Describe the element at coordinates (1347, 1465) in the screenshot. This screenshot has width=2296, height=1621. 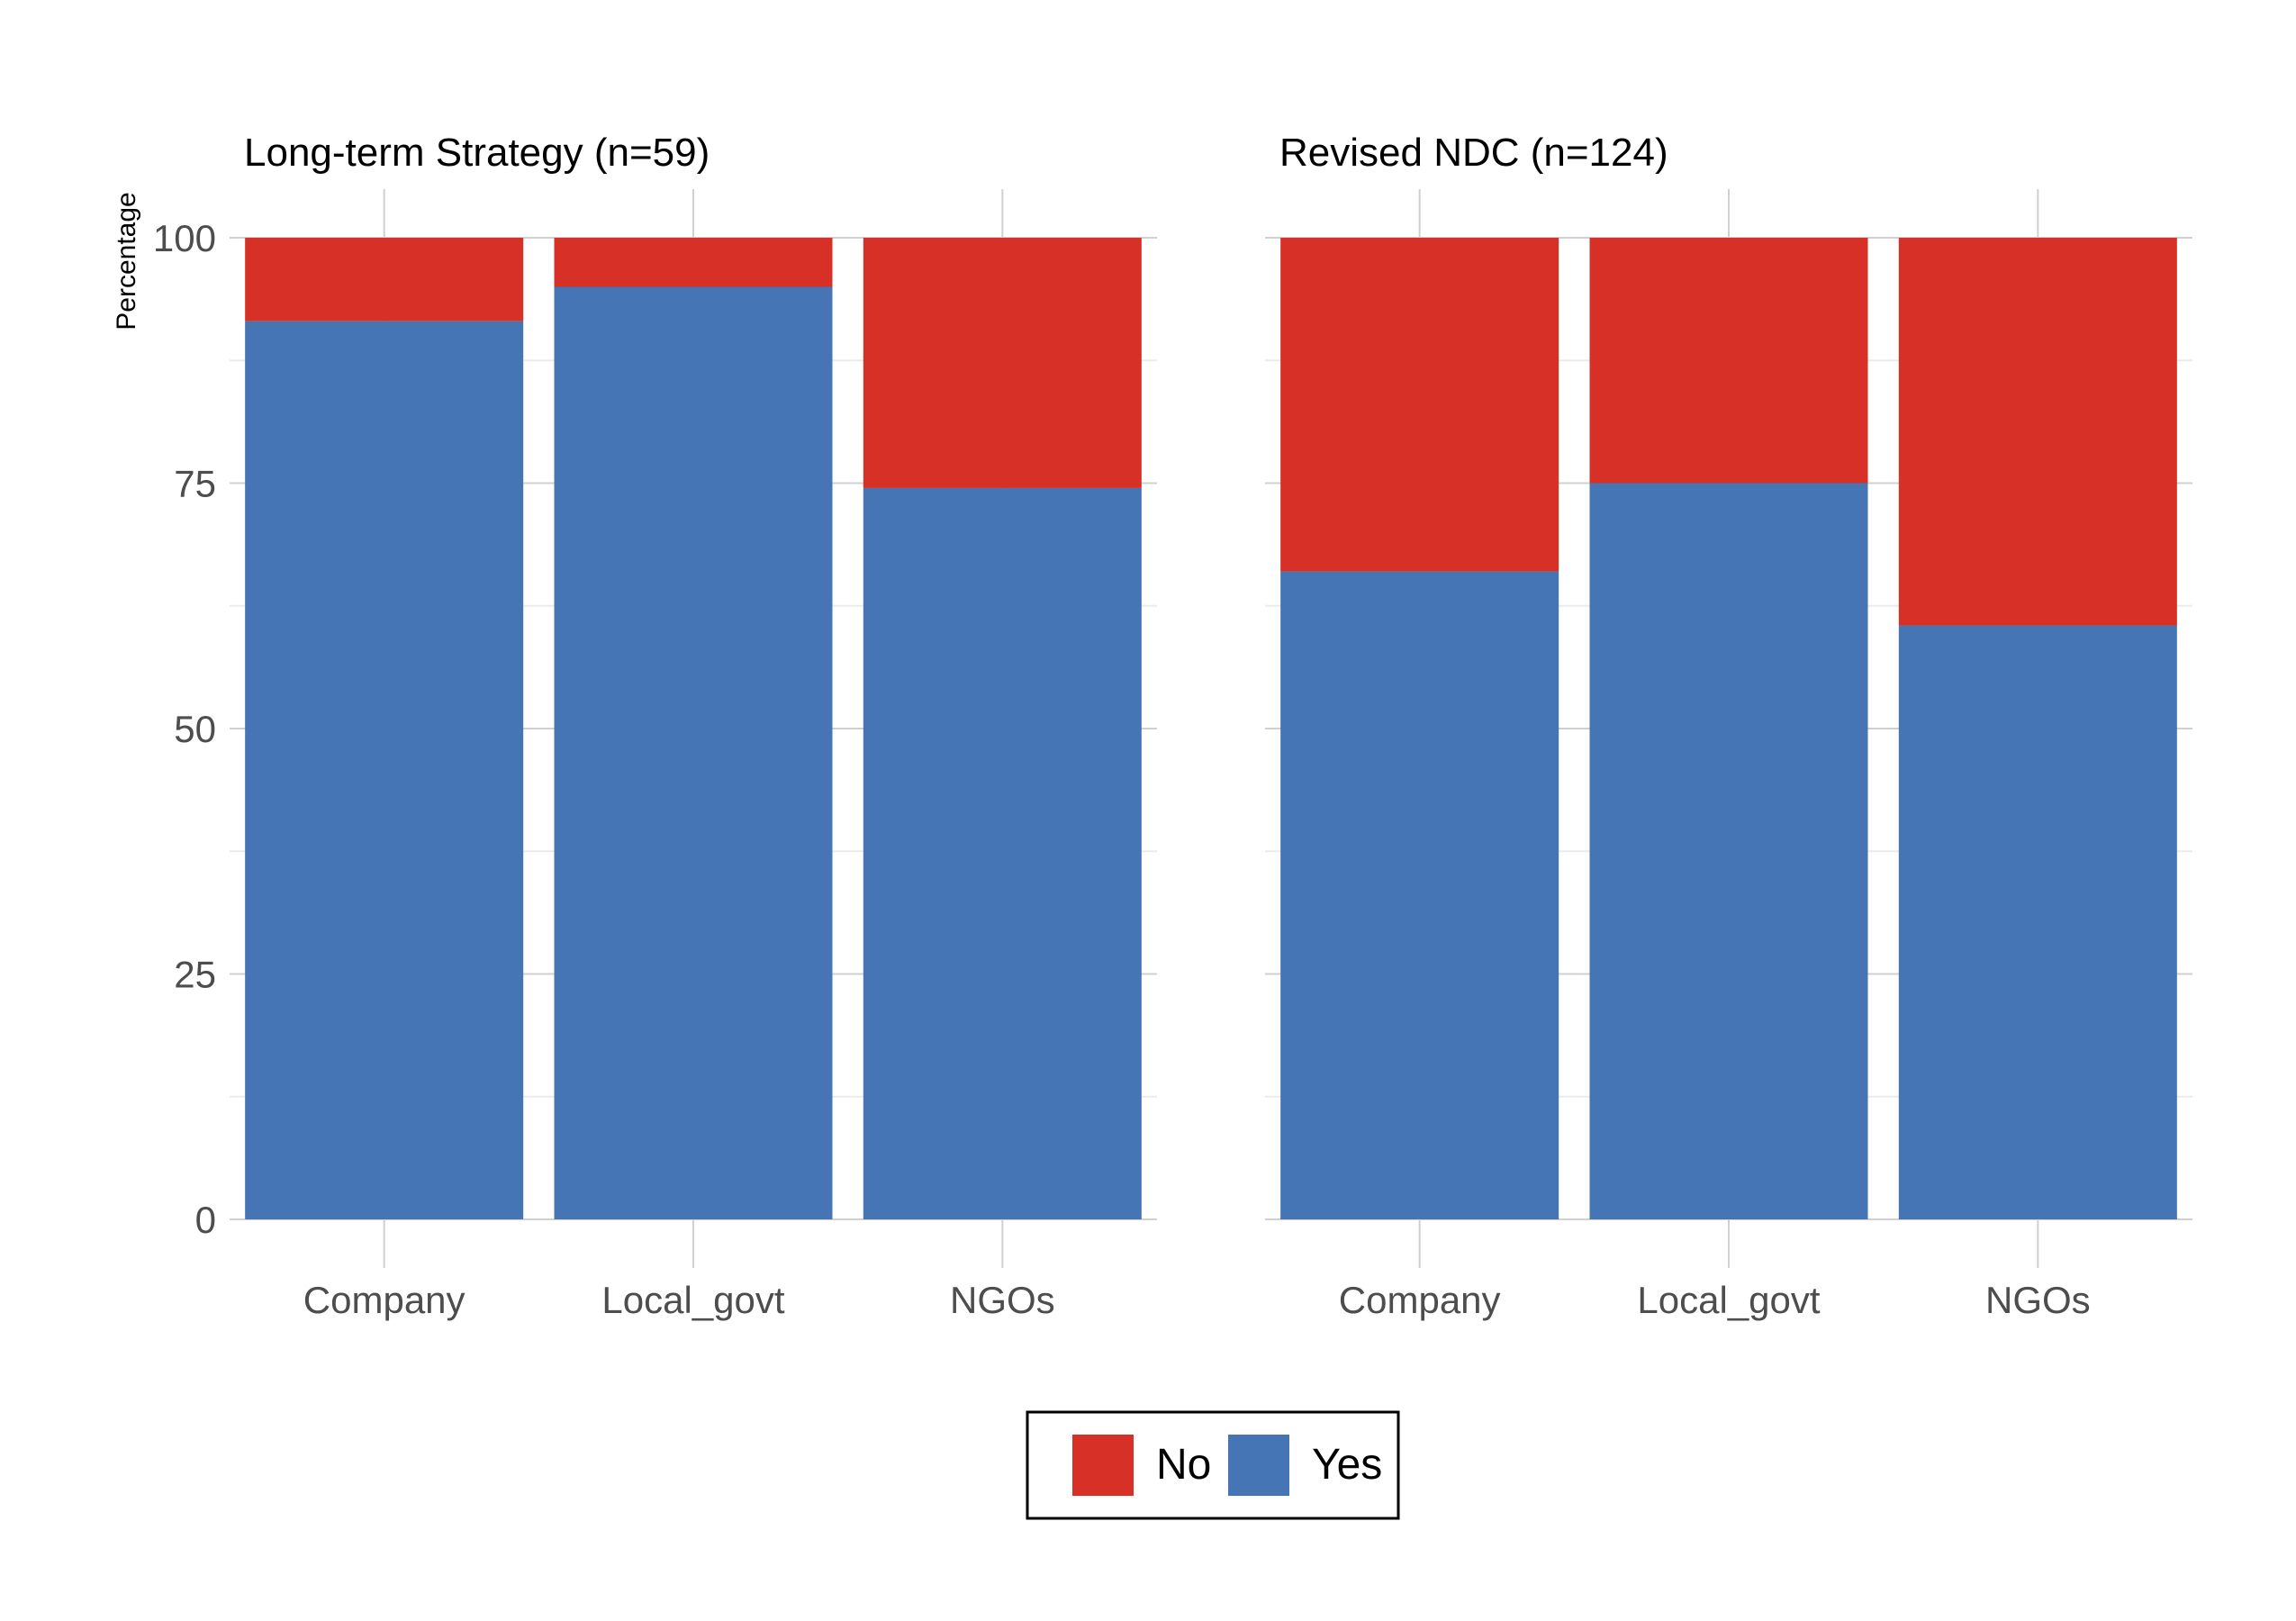
I see `legend-label-yes: Yes` at that location.